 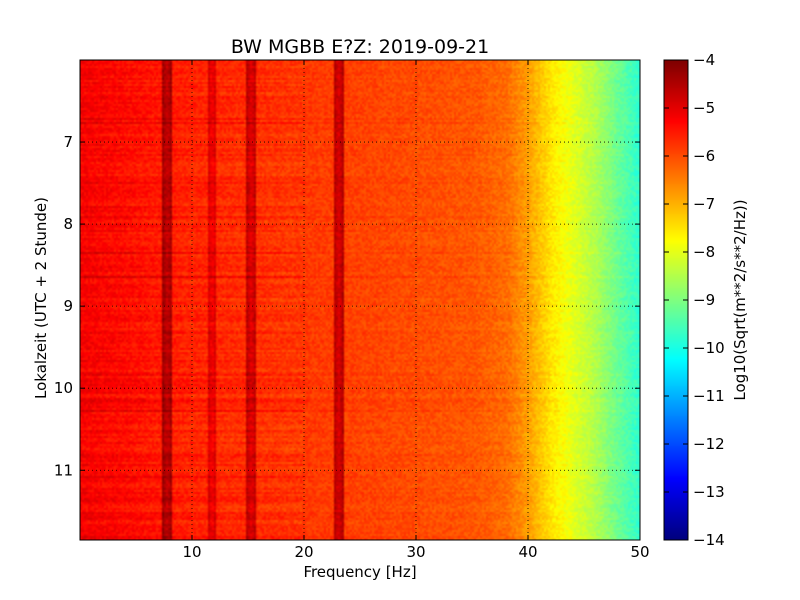 What do you see at coordinates (527, 552) in the screenshot?
I see `x-tick-label: 40` at bounding box center [527, 552].